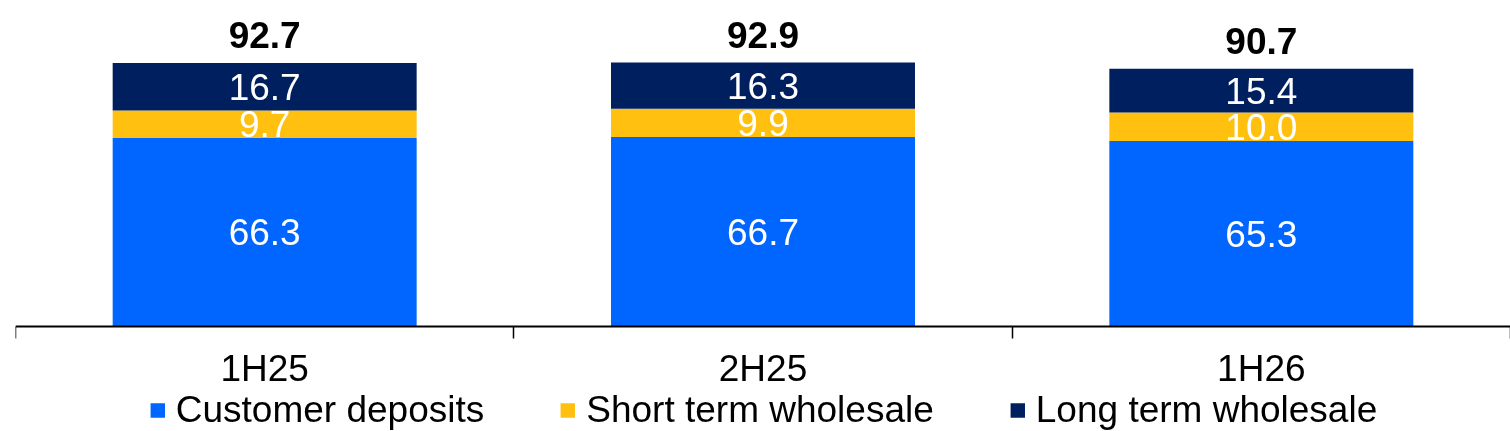 The image size is (1510, 431). What do you see at coordinates (760, 410) in the screenshot?
I see `legend-label: Short term wholesale` at bounding box center [760, 410].